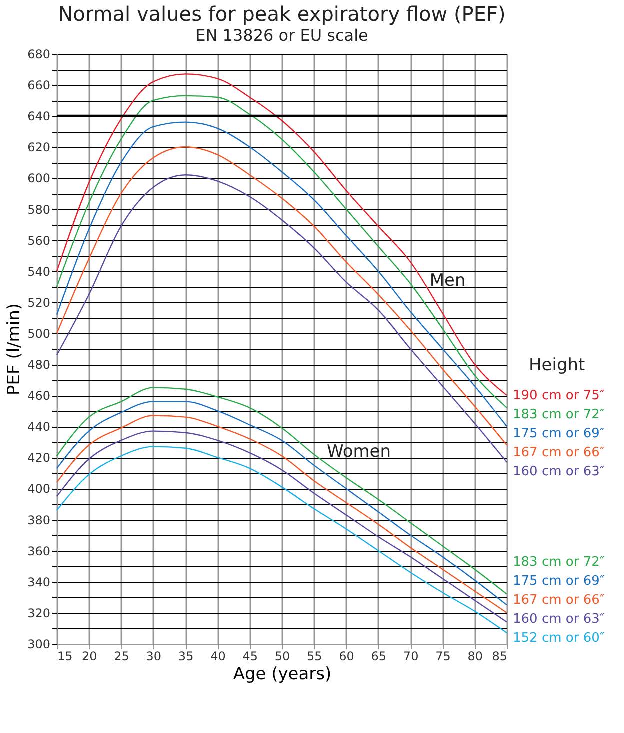 The image size is (624, 733). What do you see at coordinates (39, 396) in the screenshot?
I see `y-tick-label: 460` at bounding box center [39, 396].